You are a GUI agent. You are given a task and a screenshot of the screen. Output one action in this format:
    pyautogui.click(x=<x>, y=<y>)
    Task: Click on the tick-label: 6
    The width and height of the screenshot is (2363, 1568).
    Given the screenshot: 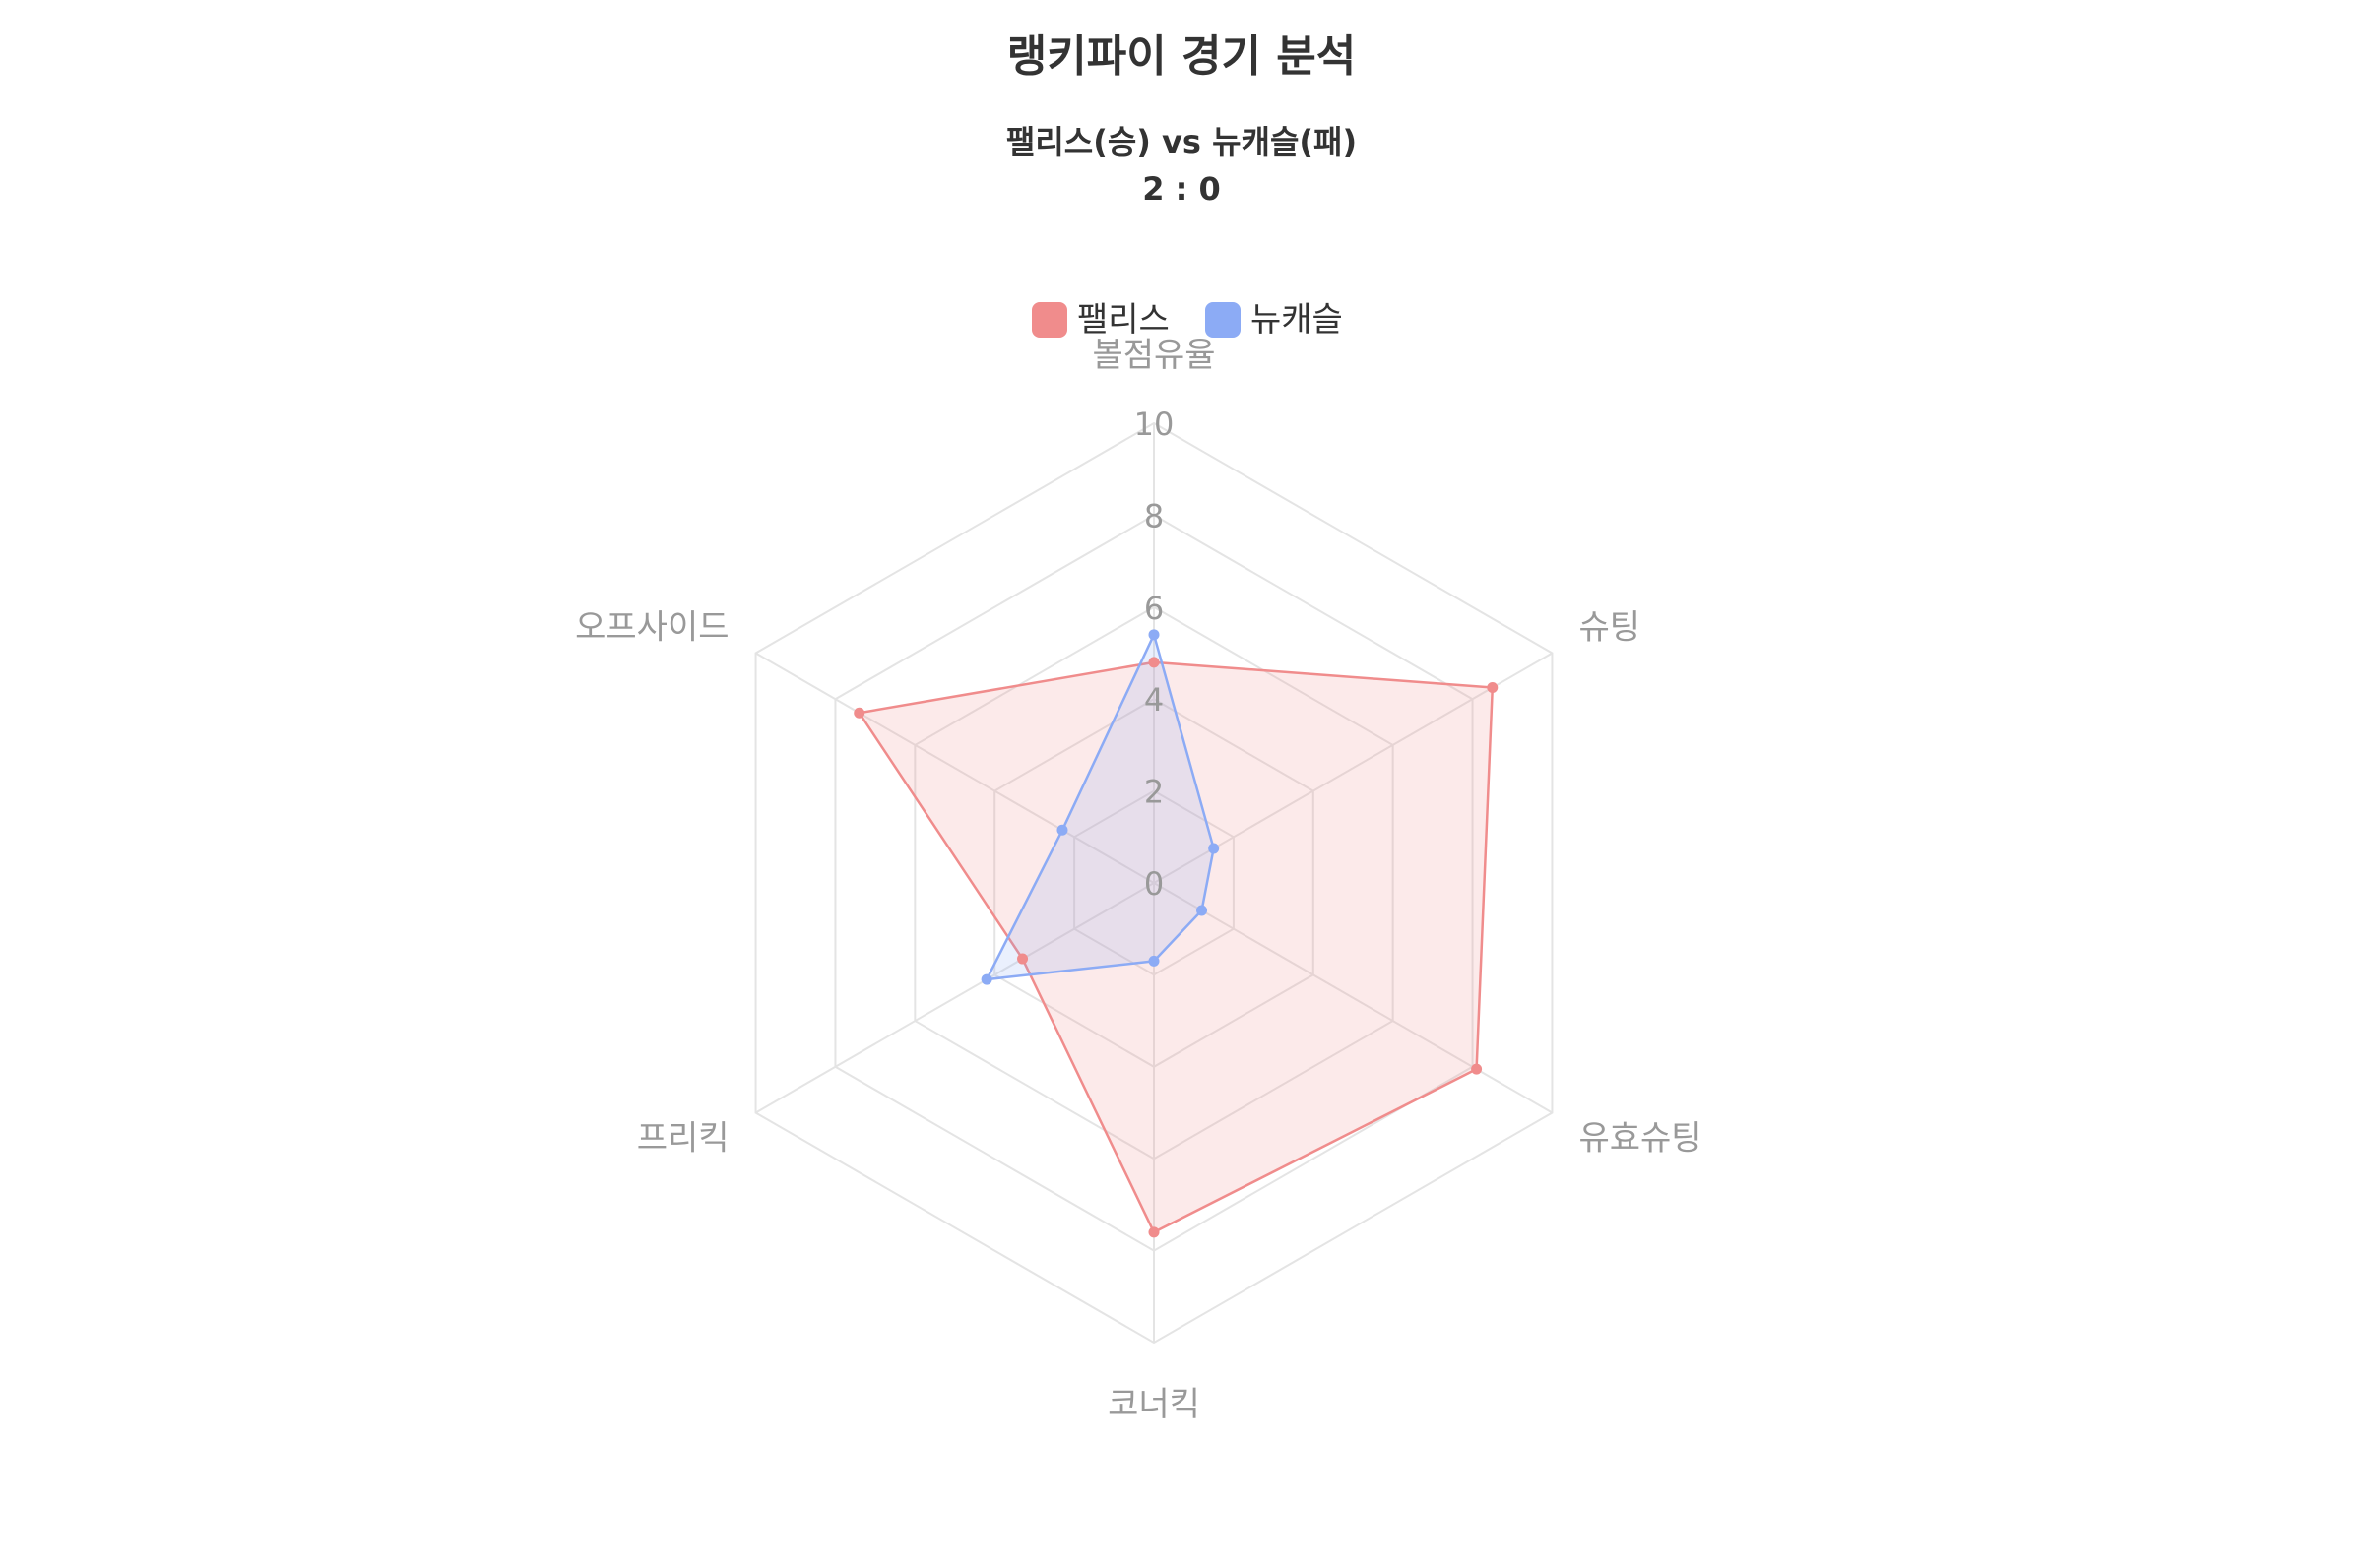 What is the action you would take?
    pyautogui.click(x=1154, y=608)
    